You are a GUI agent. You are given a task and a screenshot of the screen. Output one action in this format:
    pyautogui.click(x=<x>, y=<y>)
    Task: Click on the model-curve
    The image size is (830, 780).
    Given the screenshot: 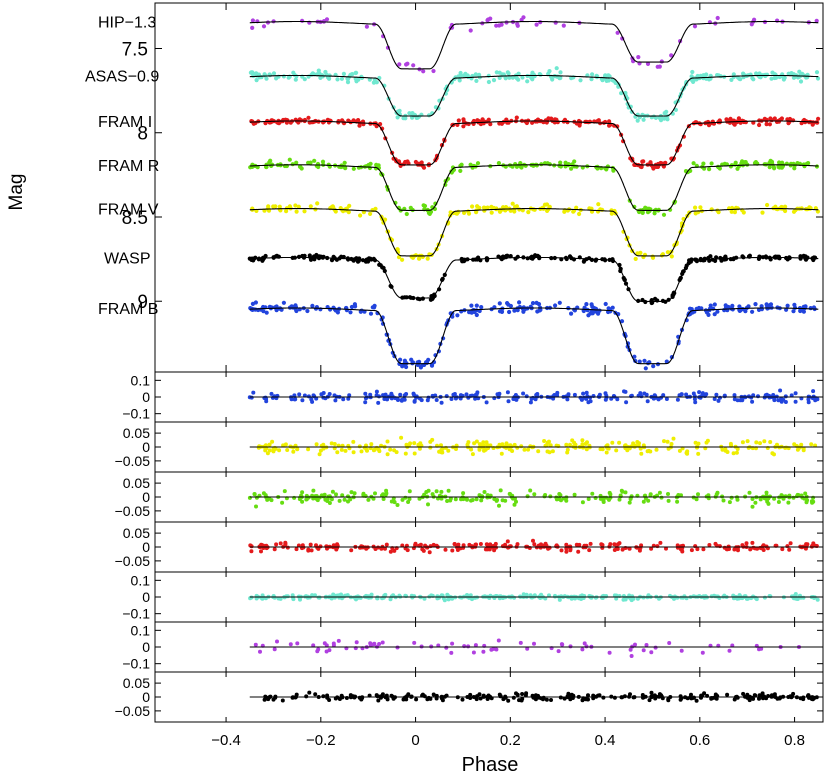 What is the action you would take?
    pyautogui.click(x=534, y=336)
    